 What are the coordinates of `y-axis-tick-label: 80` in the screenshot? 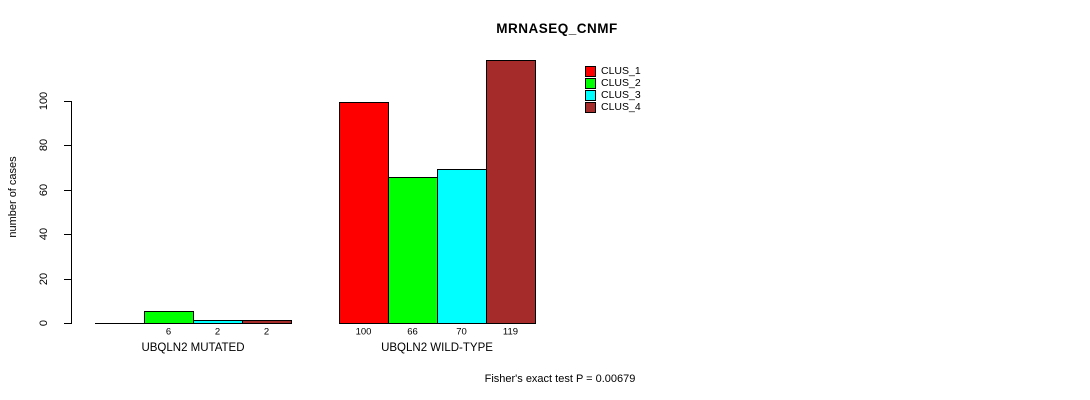 It's located at (44, 145).